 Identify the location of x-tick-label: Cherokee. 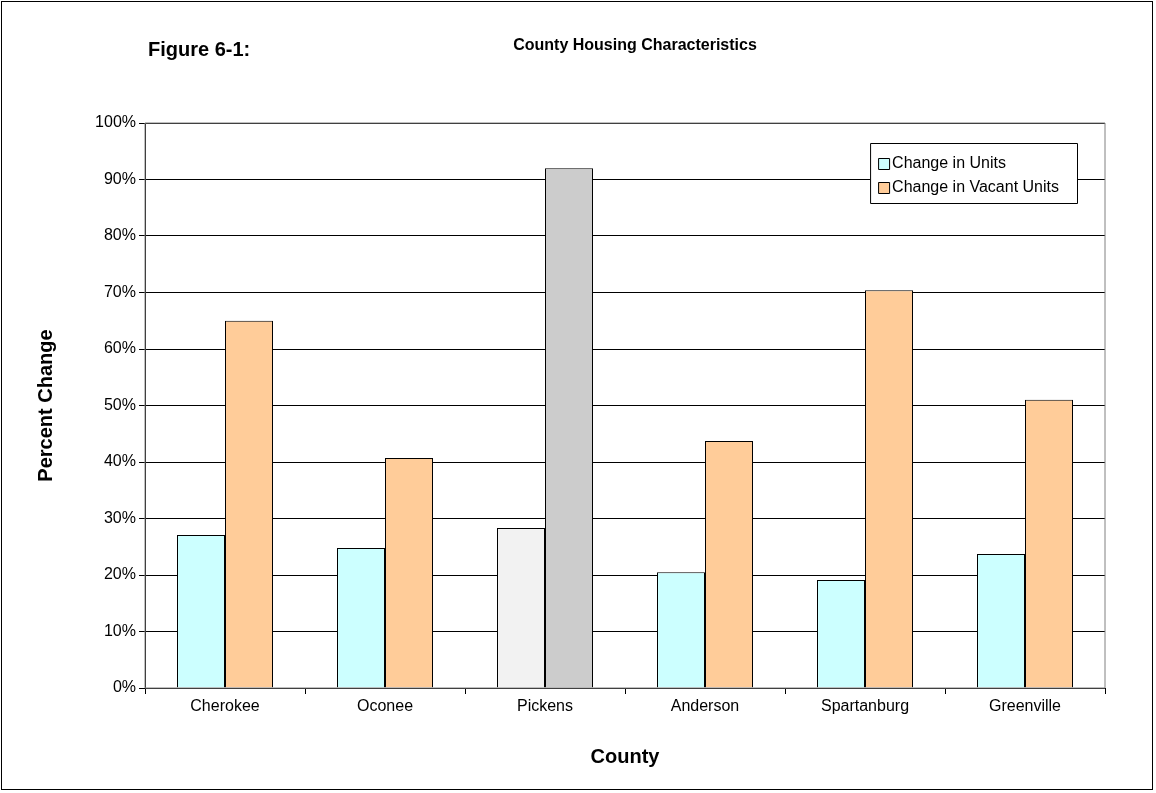
(225, 706).